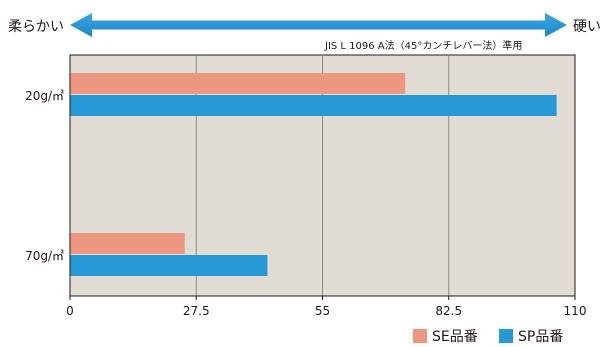 This screenshot has height=347, width=606. What do you see at coordinates (36, 27) in the screenshot?
I see `soft-label: 柔らかい` at bounding box center [36, 27].